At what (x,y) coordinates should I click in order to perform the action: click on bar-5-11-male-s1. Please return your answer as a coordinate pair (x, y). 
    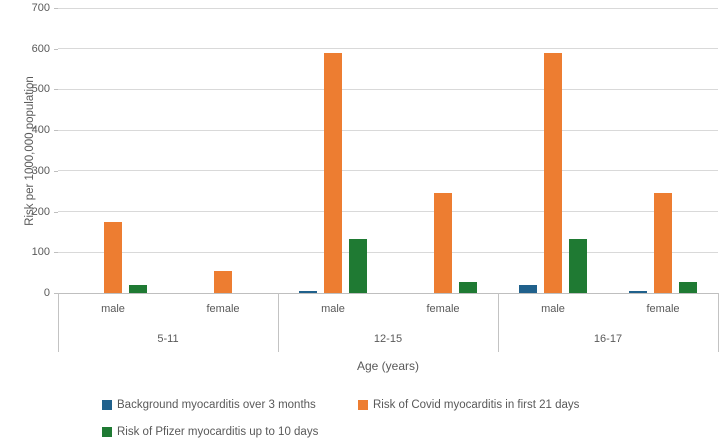
    Looking at the image, I should click on (113, 257).